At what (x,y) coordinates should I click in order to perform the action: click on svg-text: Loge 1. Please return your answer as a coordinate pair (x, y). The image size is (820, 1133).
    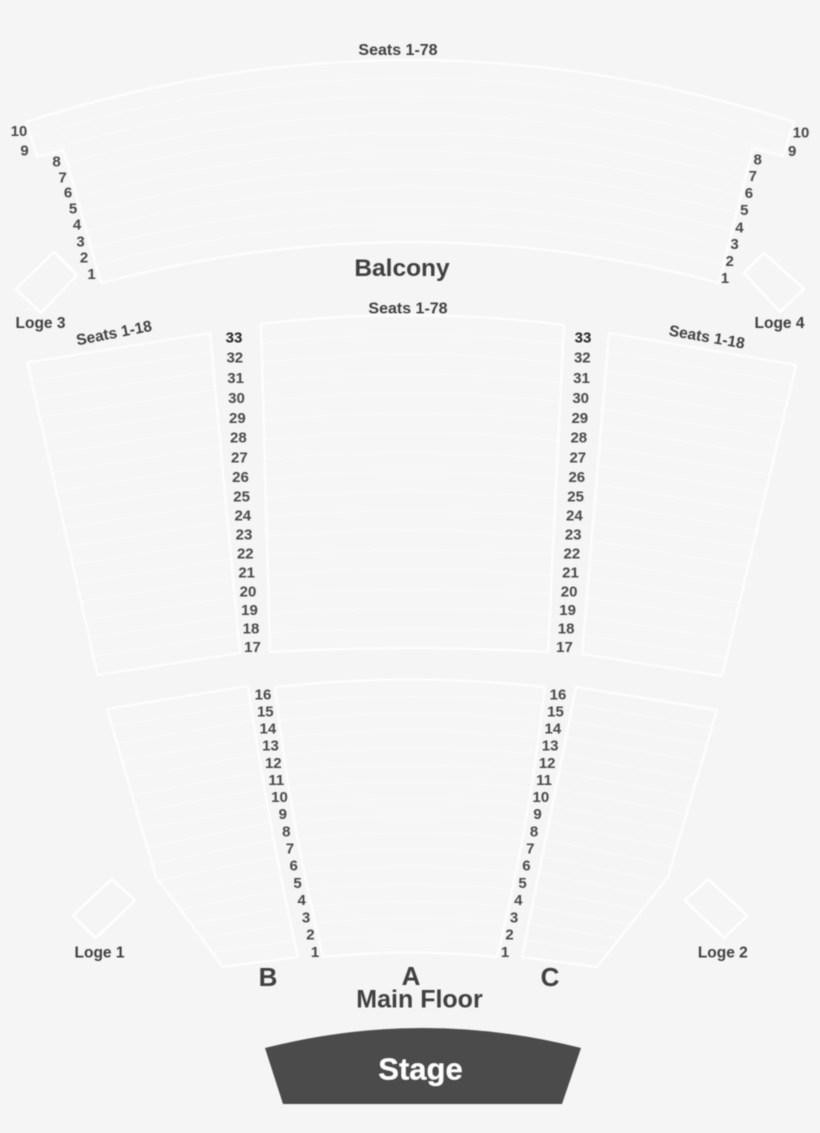
    Looking at the image, I should click on (100, 953).